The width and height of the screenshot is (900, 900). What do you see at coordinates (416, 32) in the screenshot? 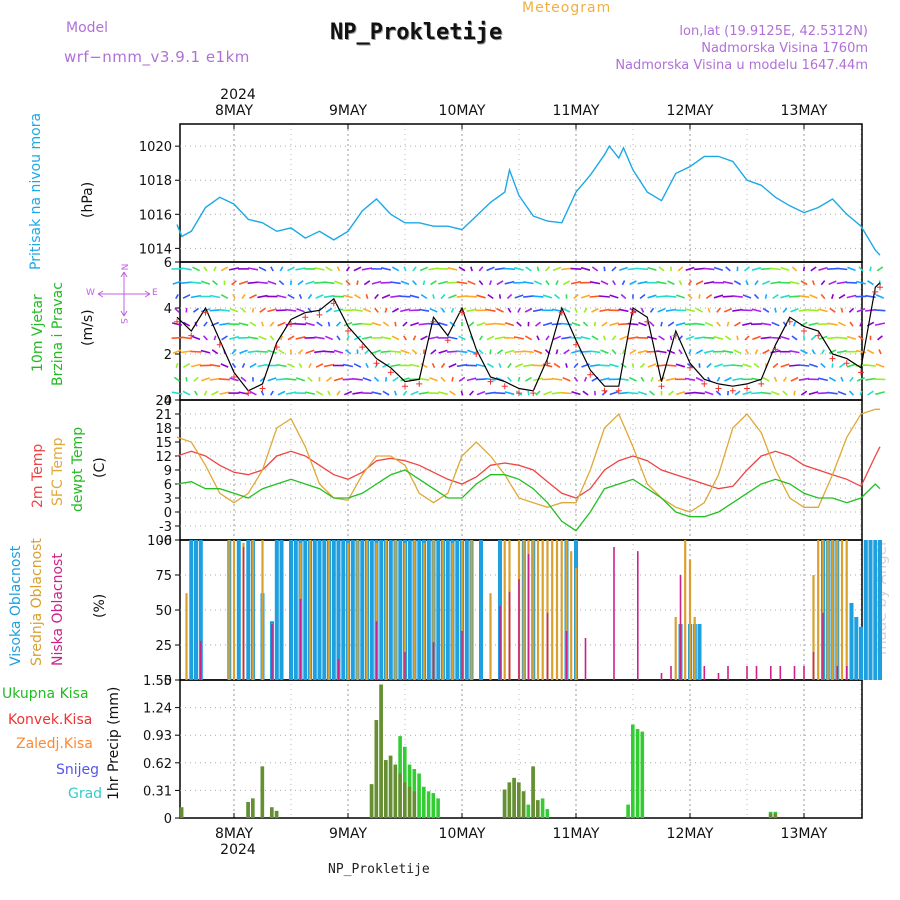
I see `station-title: NP_Prokletije` at bounding box center [416, 32].